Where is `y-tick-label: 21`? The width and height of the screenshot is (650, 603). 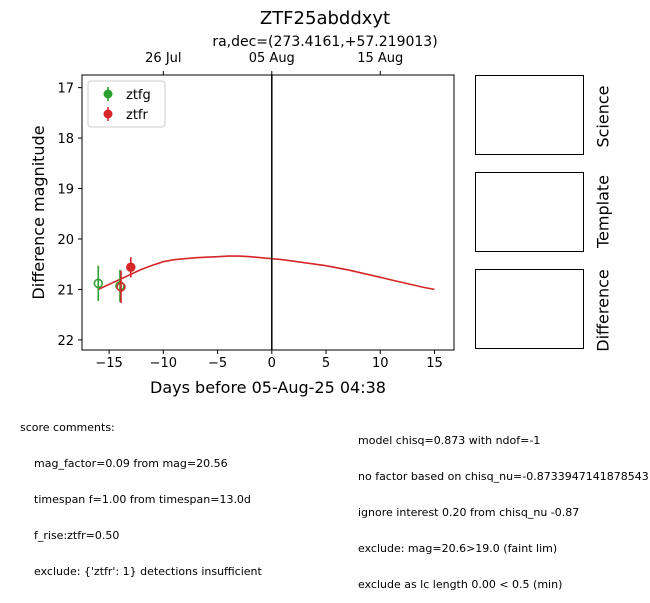
y-tick-label: 21 is located at coordinates (65, 290).